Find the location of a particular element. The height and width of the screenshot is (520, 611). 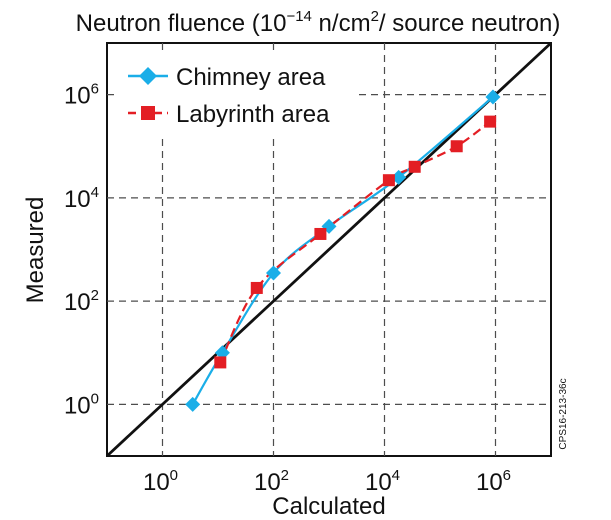

x-tick-label: 10² is located at coordinates (271, 481).